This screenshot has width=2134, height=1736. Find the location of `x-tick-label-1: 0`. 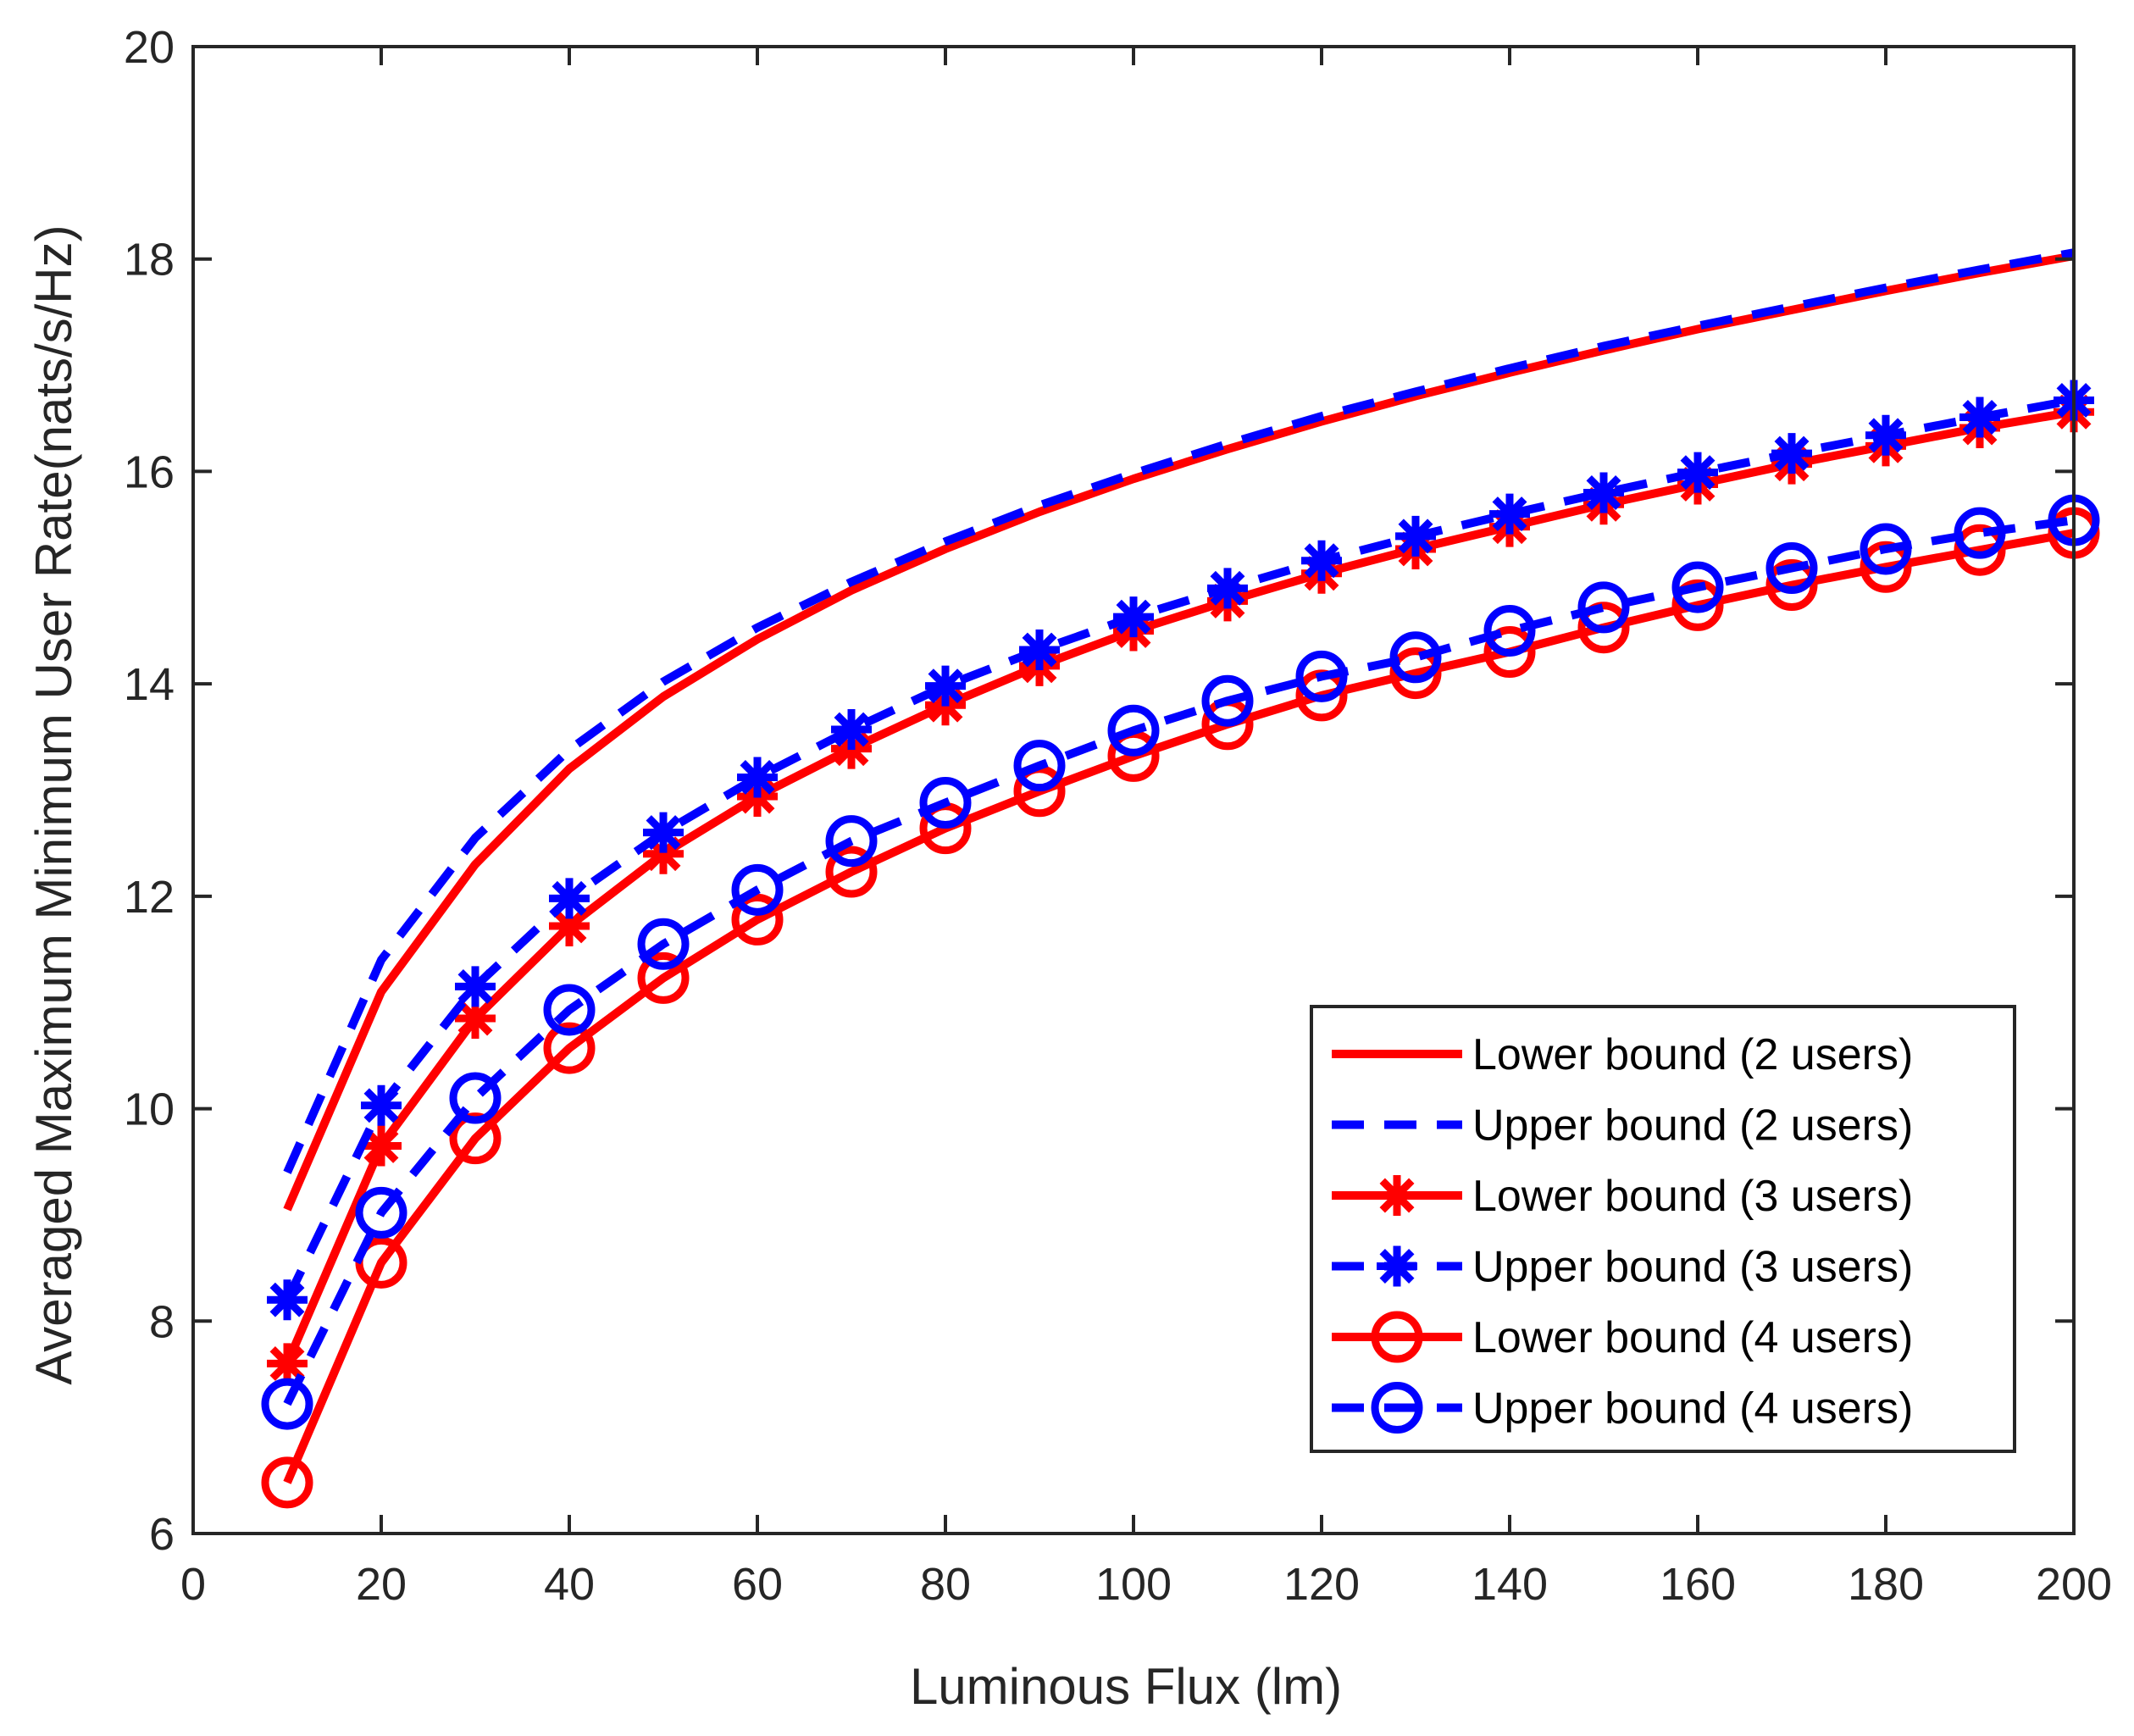

x-tick-label-1: 0 is located at coordinates (193, 1584).